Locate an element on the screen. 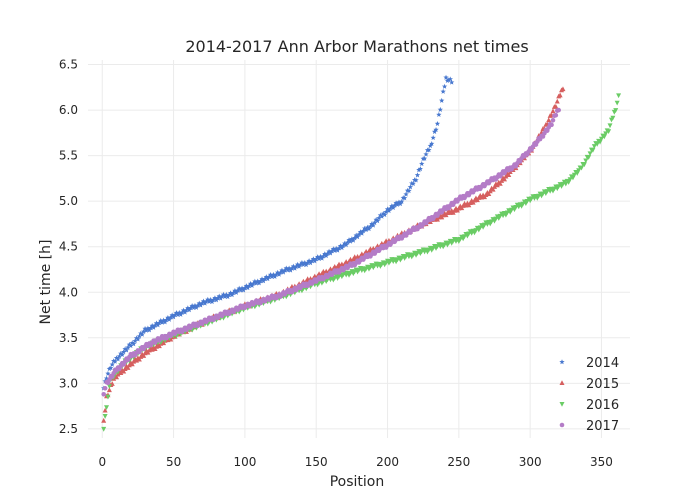 The height and width of the screenshot is (500, 700). x-tick-label: 150 is located at coordinates (316, 462).